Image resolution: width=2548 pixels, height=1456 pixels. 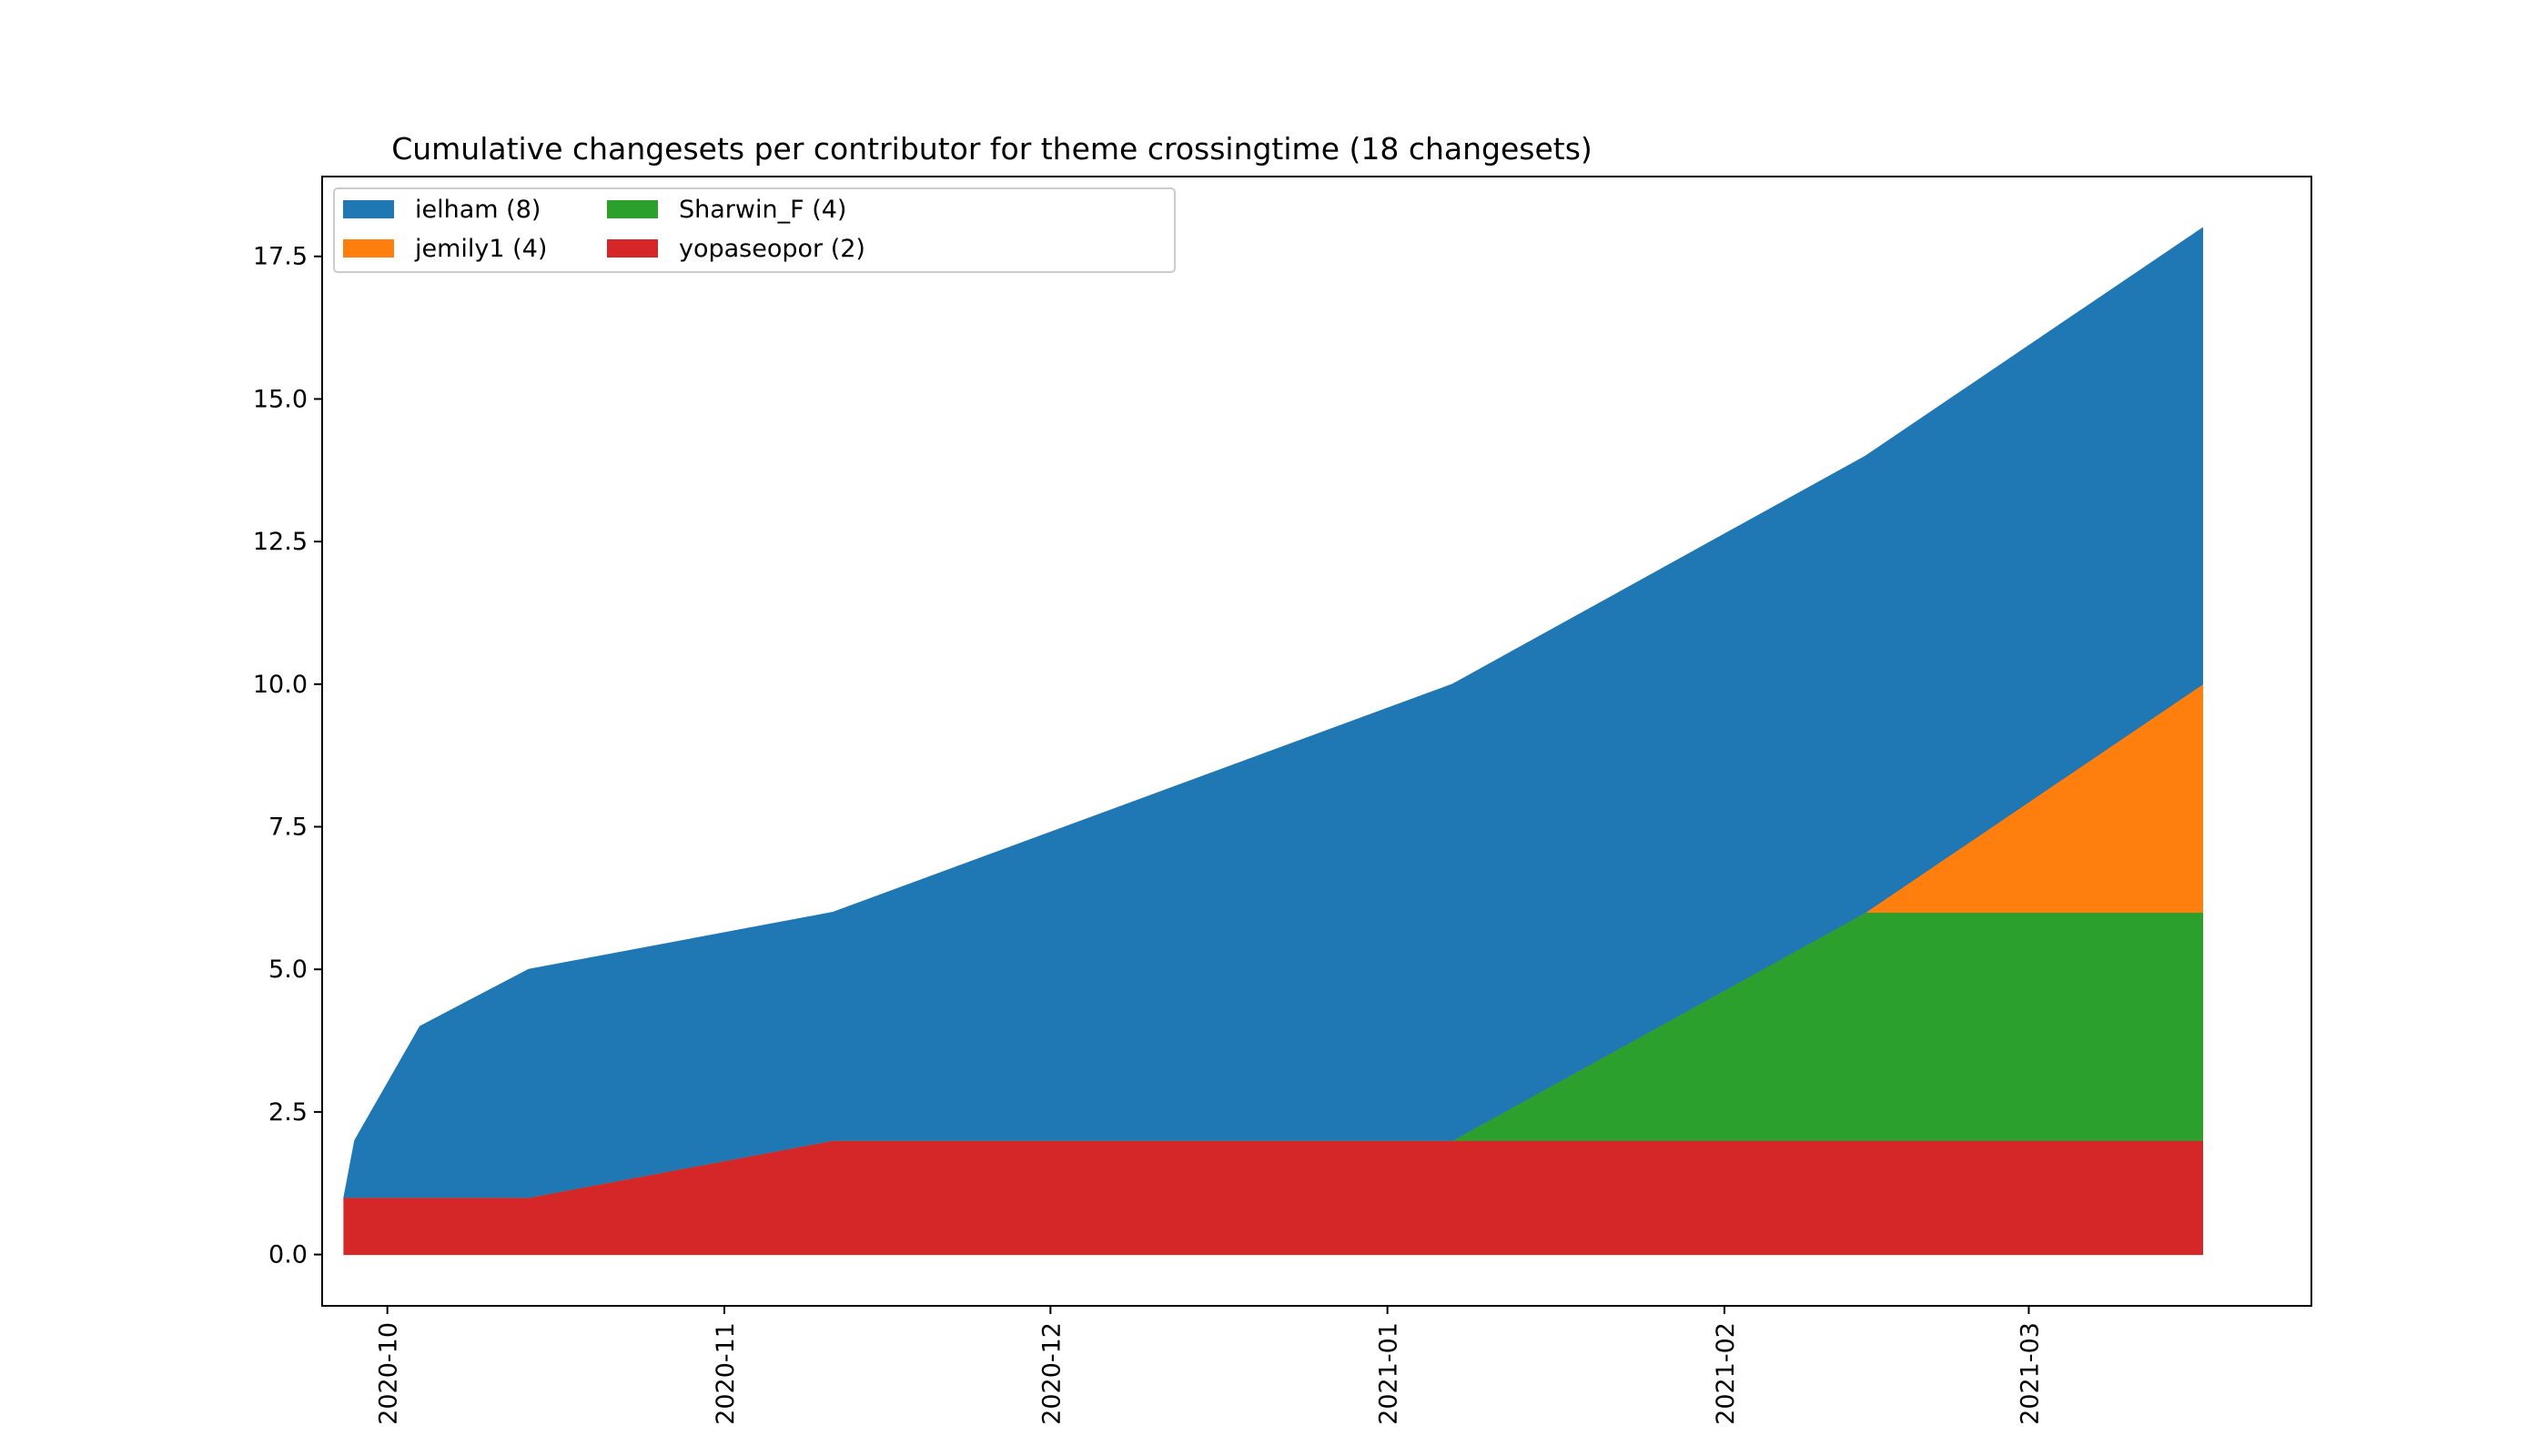 What do you see at coordinates (288, 970) in the screenshot?
I see `y-tick-label: 5.0` at bounding box center [288, 970].